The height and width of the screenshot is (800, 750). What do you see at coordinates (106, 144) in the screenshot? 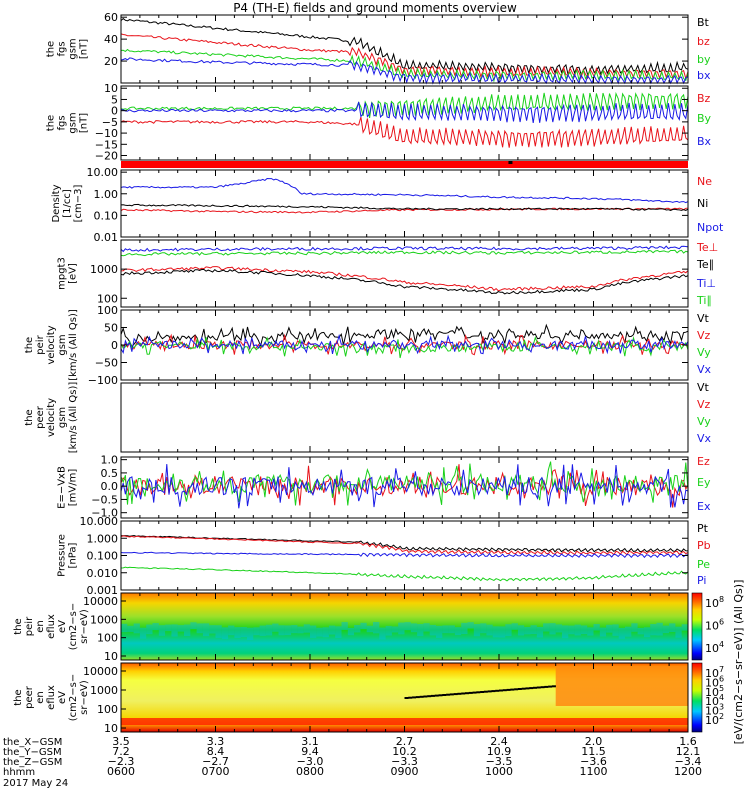
I see `ytick-label: −15` at bounding box center [106, 144].